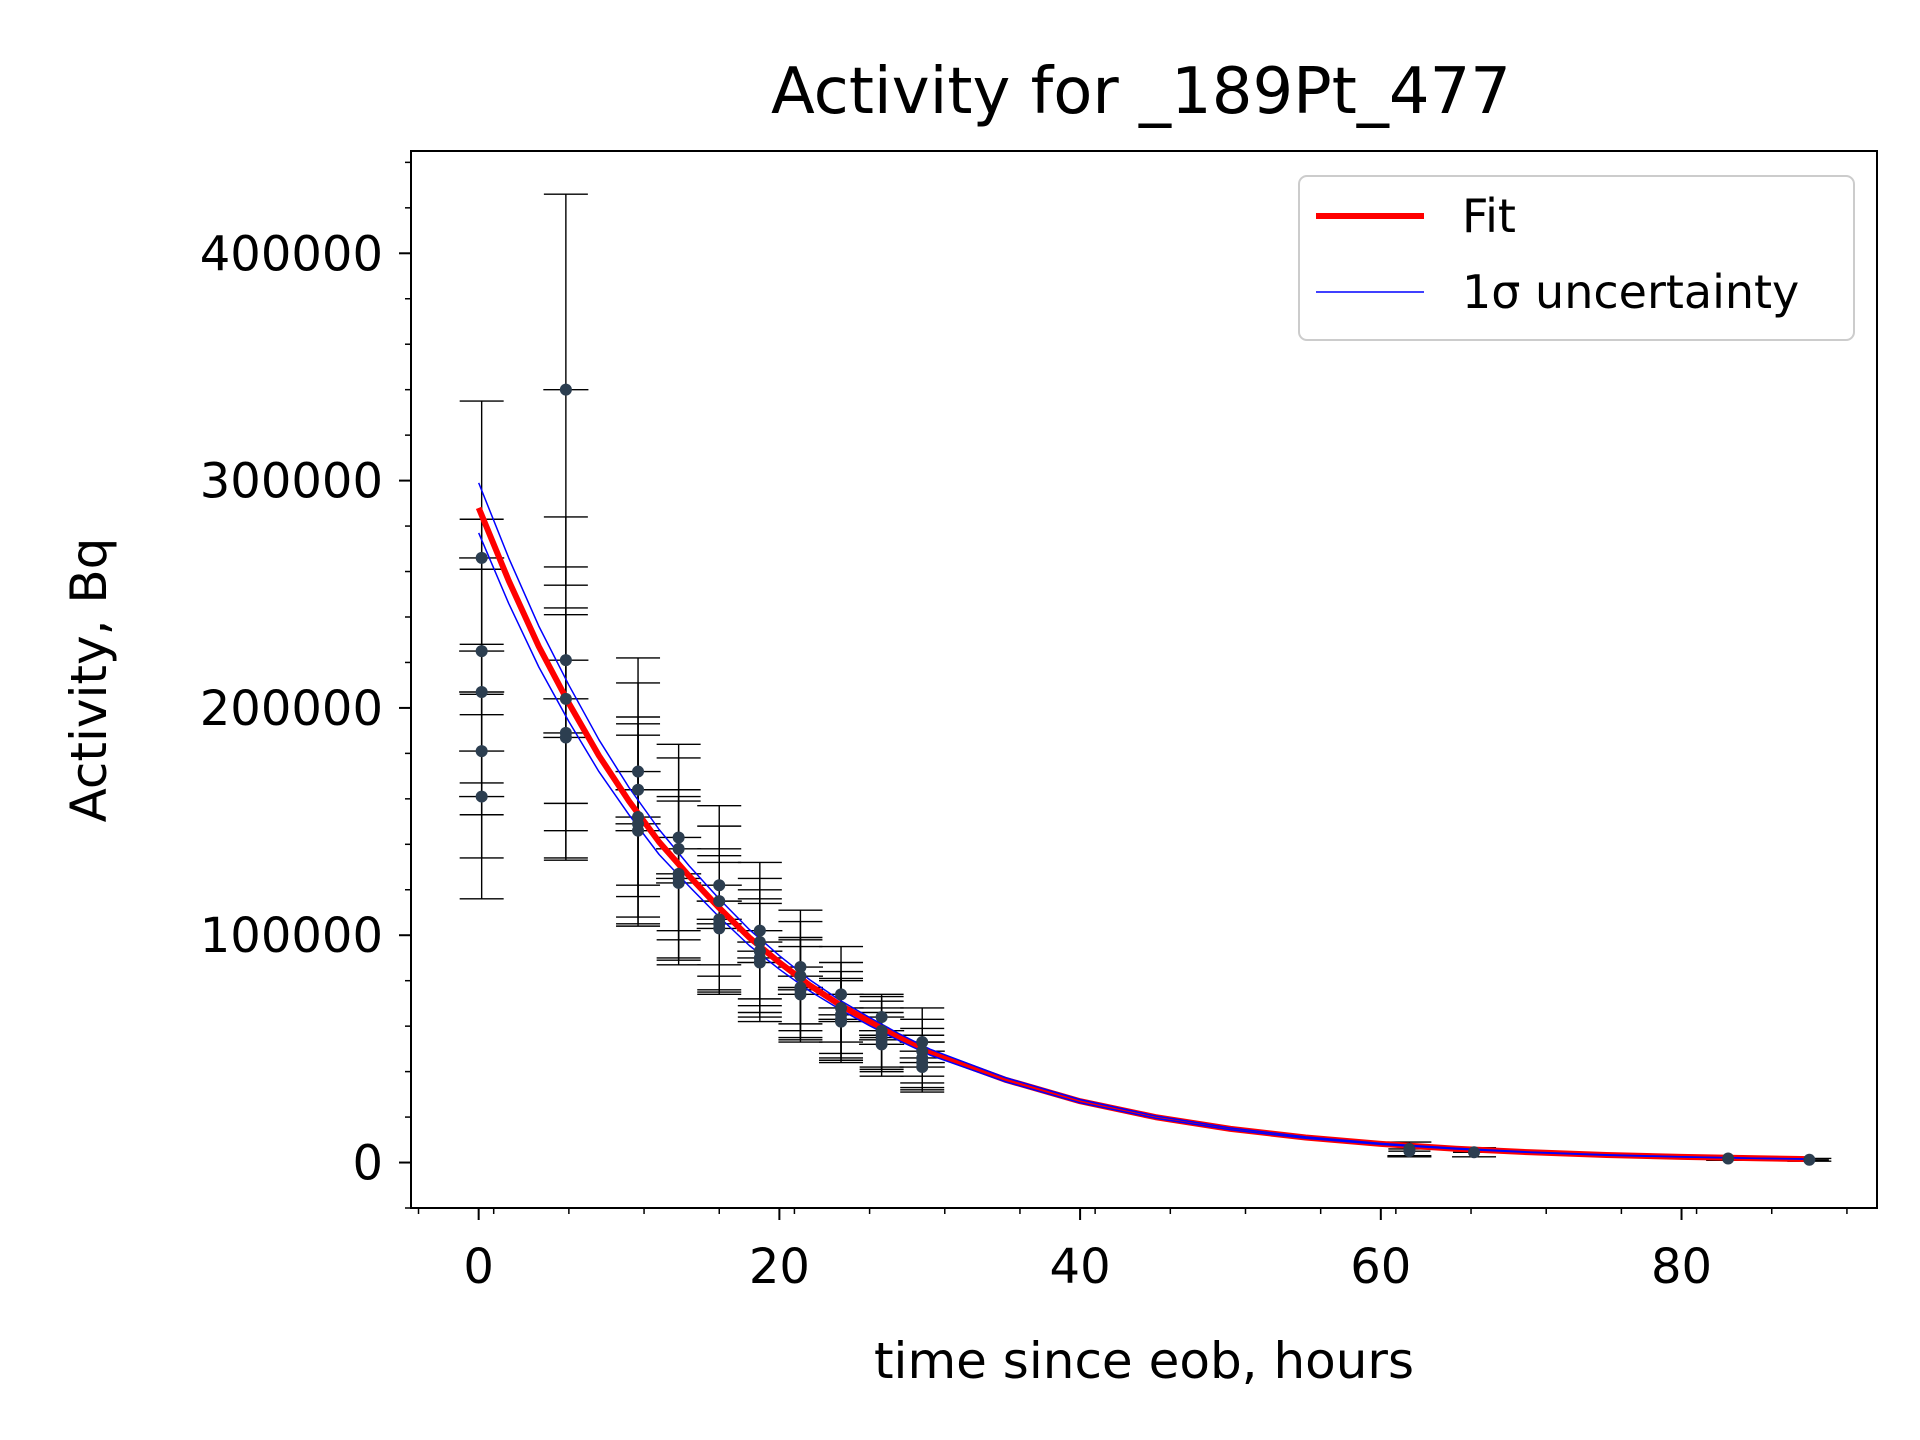 The width and height of the screenshot is (1920, 1440). What do you see at coordinates (779, 1267) in the screenshot?
I see `x-tick-label: 20` at bounding box center [779, 1267].